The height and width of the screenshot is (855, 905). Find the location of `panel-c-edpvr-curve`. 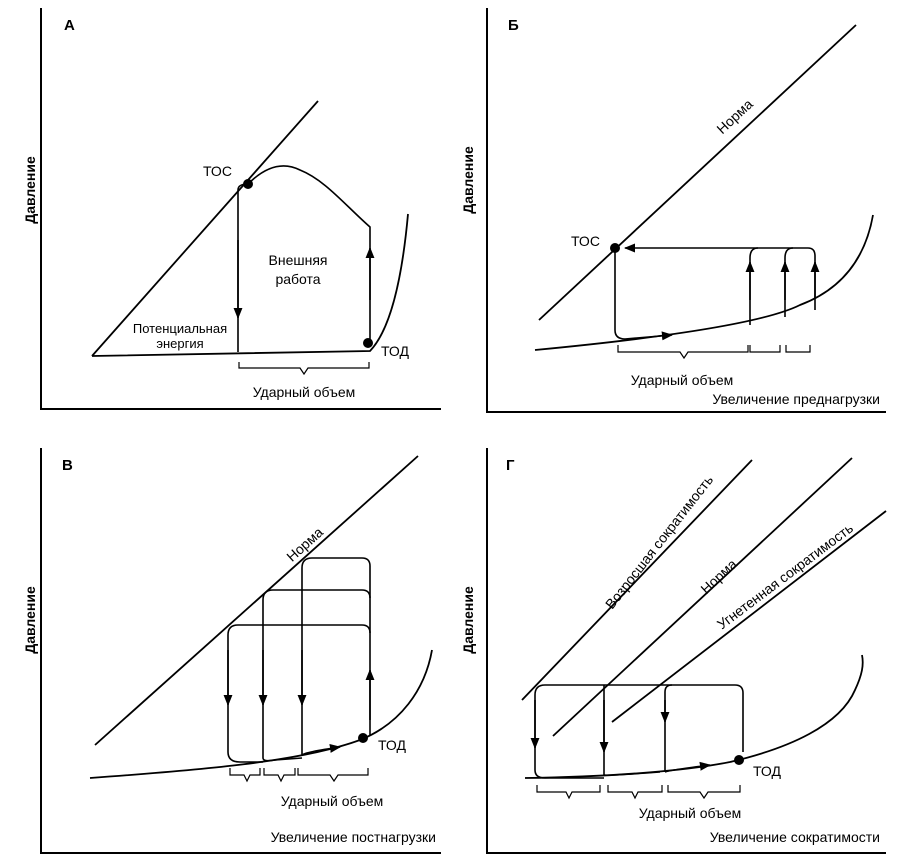

panel-c-edpvr-curve is located at coordinates (261, 714).